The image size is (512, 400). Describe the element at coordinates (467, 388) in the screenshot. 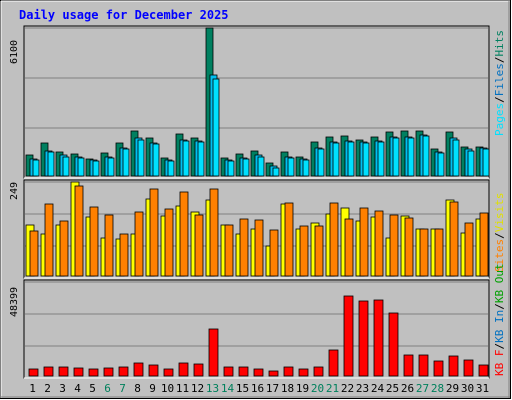

I see `day-label-30: 30` at that location.